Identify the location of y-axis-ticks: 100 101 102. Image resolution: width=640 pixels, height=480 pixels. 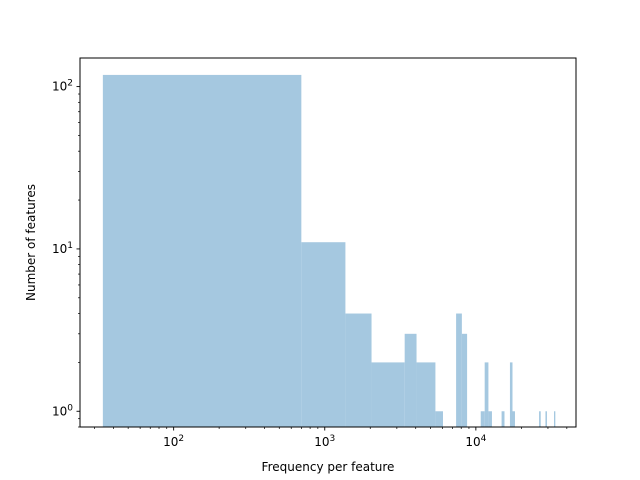
(66, 253).